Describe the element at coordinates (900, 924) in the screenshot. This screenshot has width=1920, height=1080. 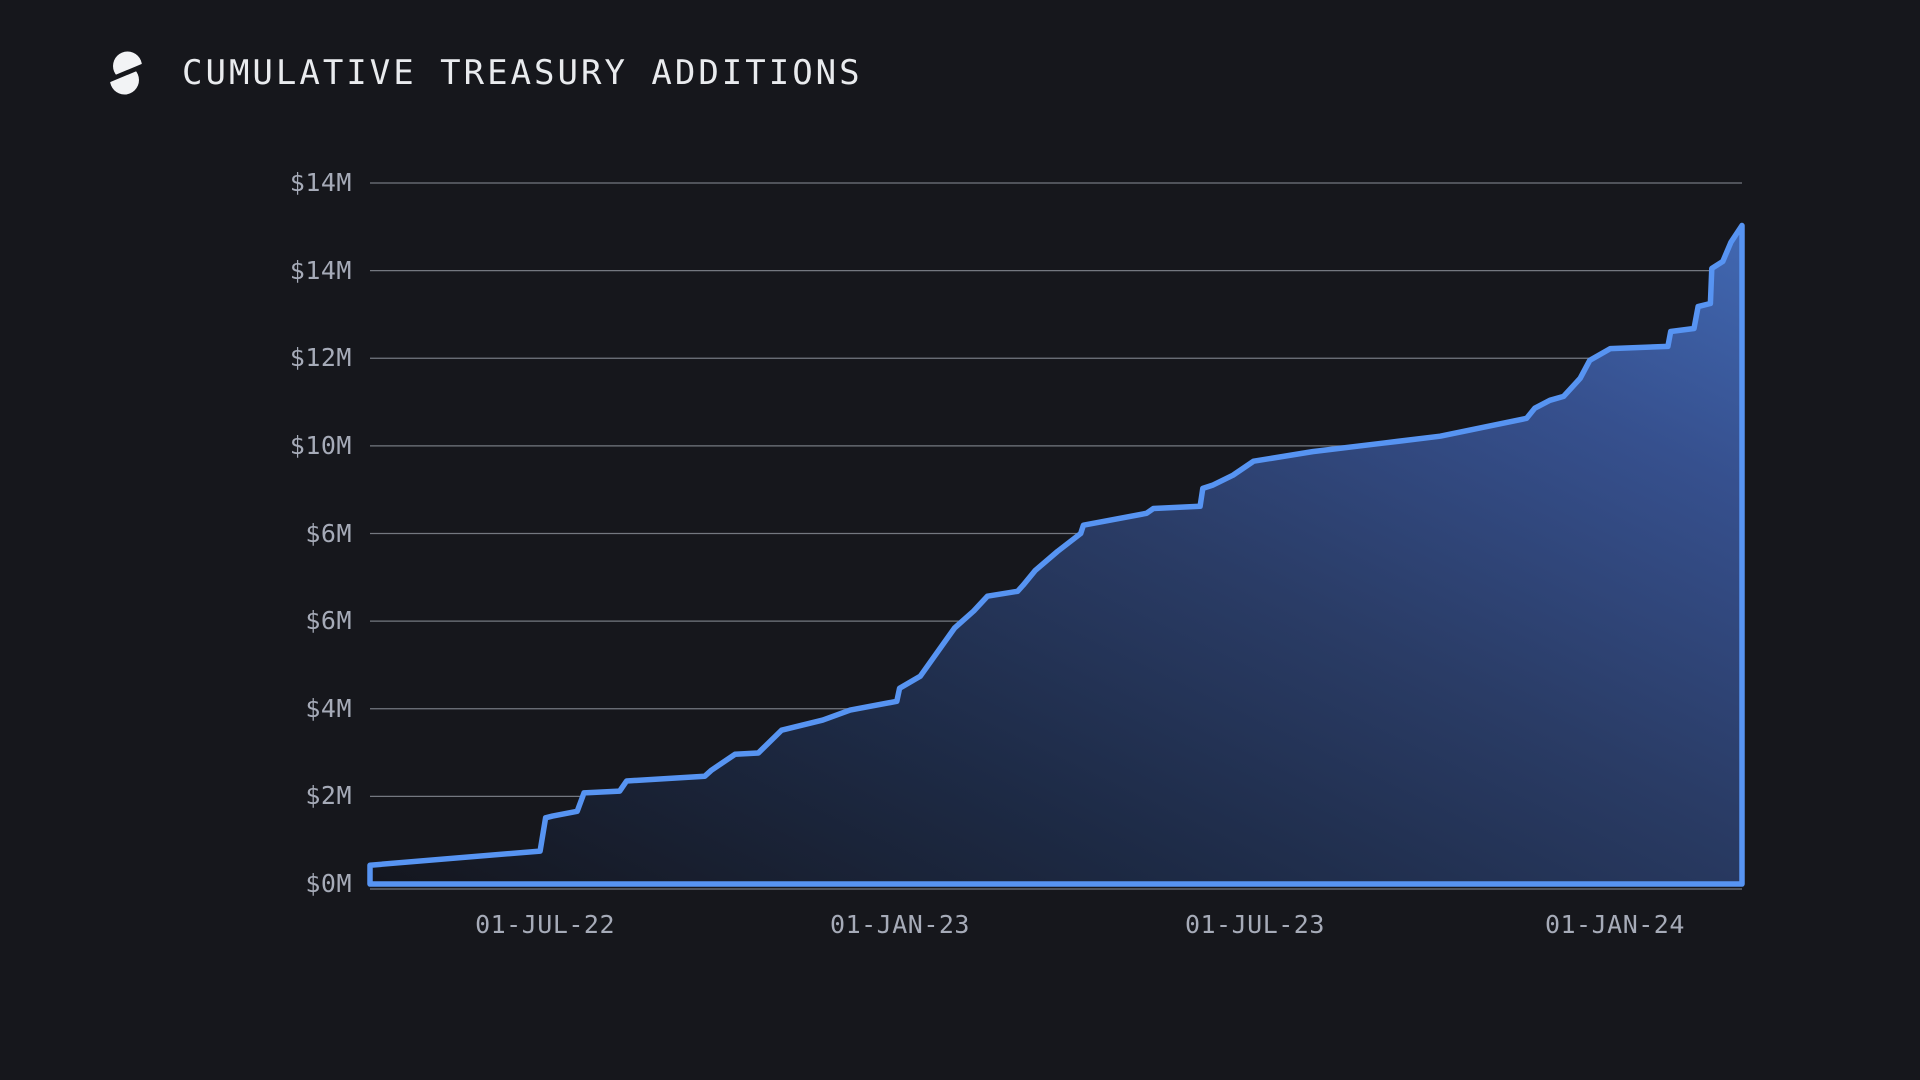
I see `x-axis-label: 01-JAN-23` at that location.